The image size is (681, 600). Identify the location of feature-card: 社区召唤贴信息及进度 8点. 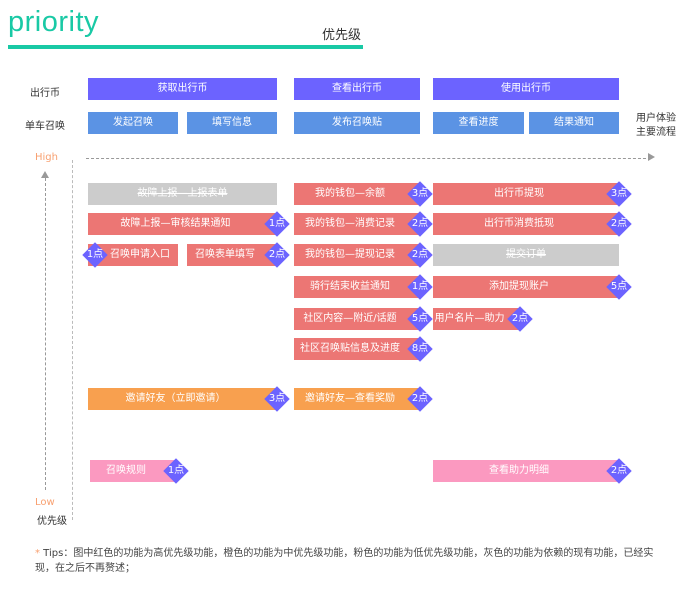
(363, 349).